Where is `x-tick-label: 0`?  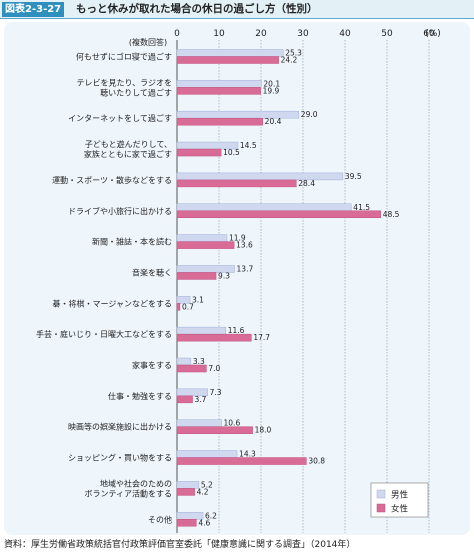
x-tick-label: 0 is located at coordinates (177, 34).